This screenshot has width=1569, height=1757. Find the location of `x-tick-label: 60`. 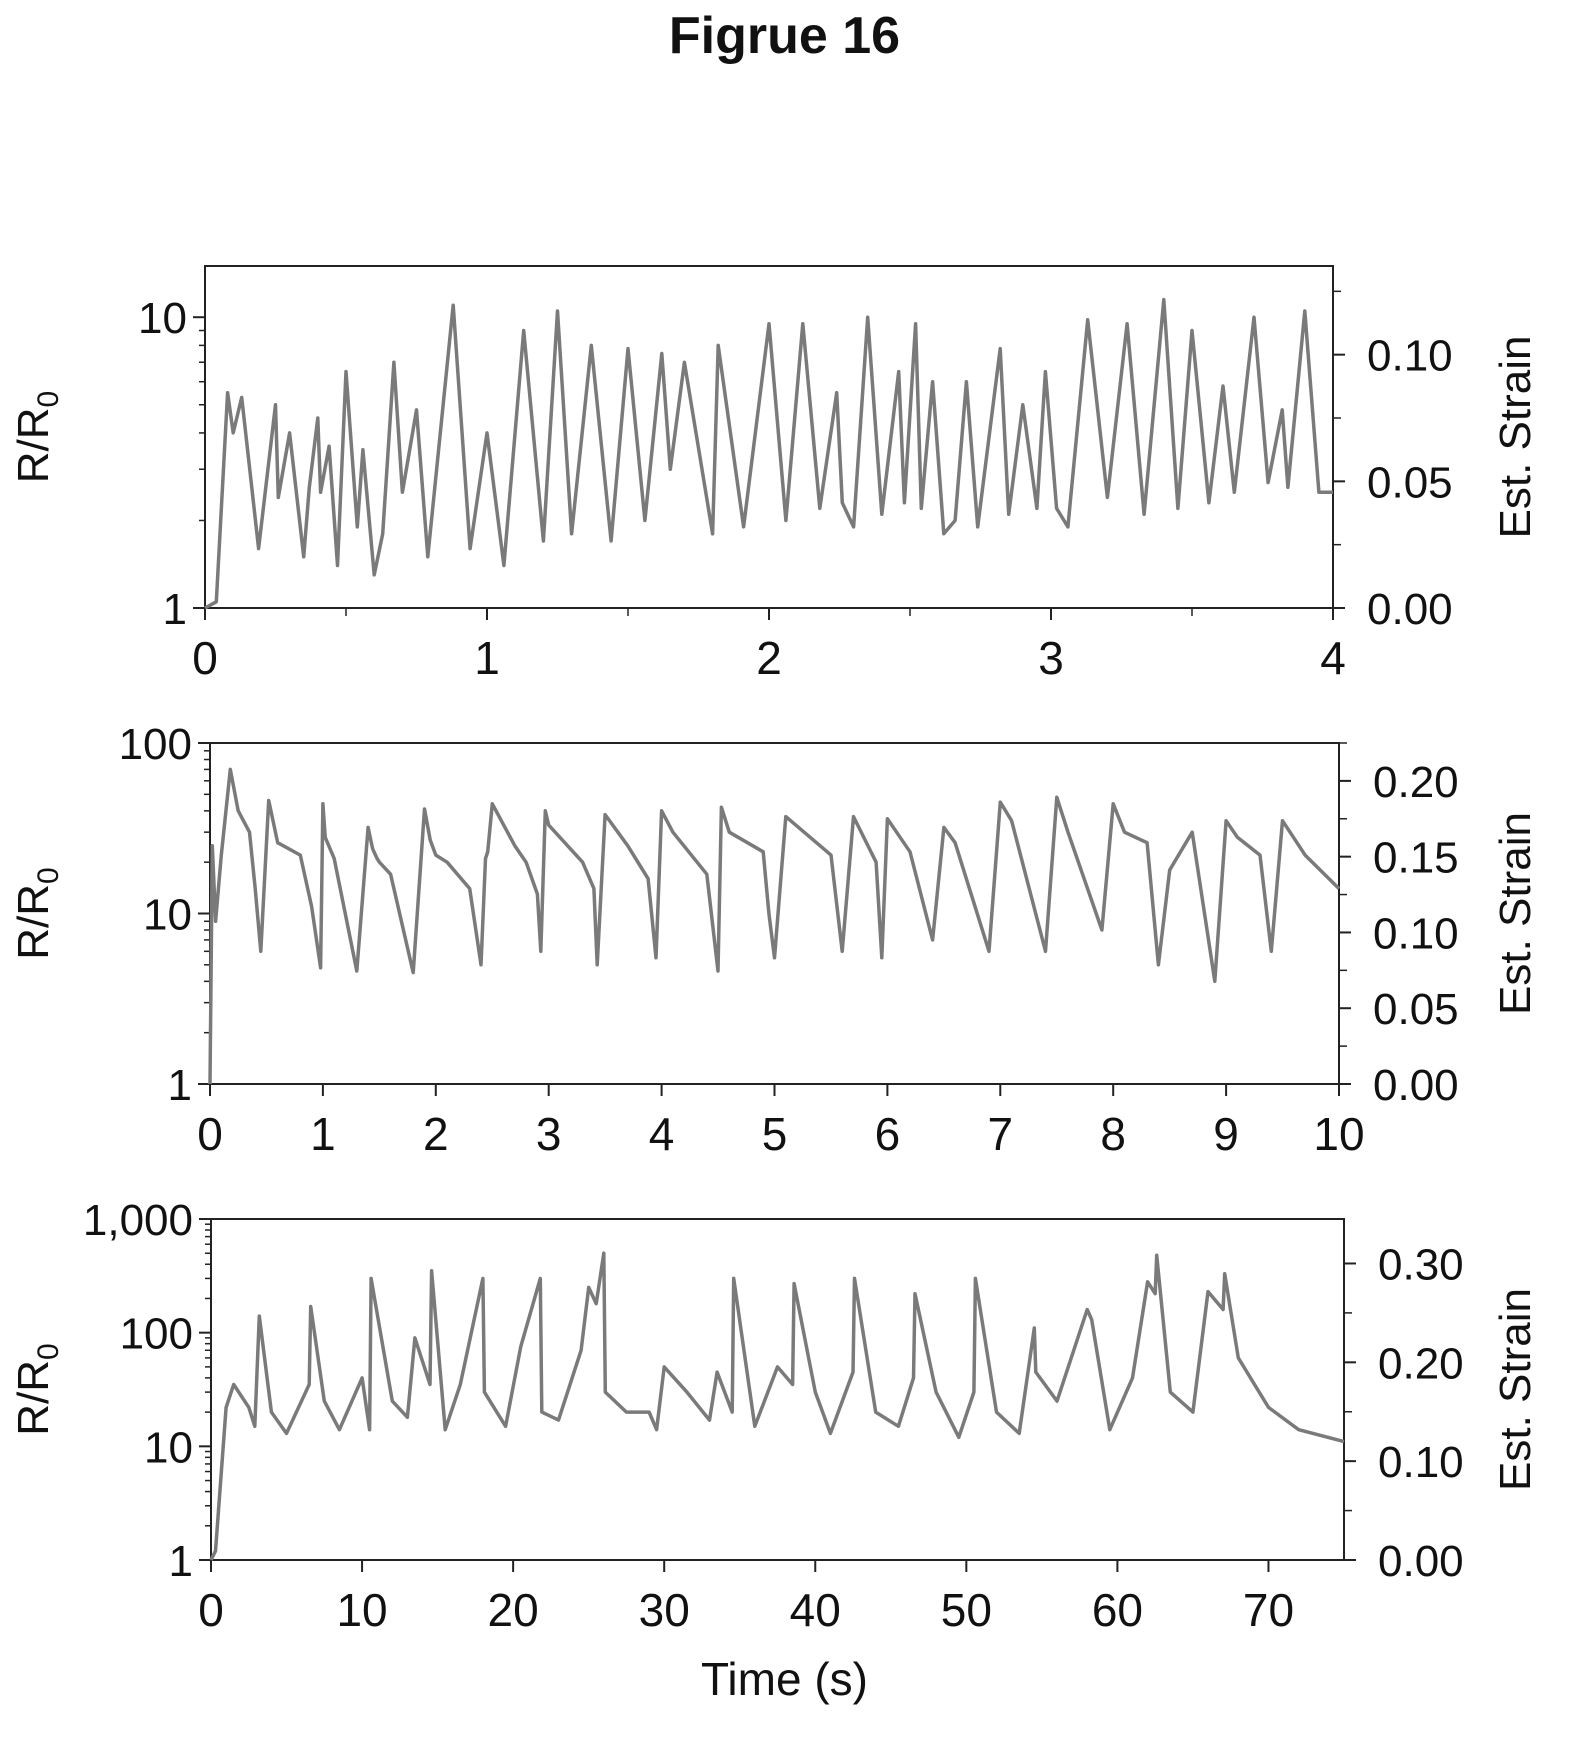

x-tick-label: 60 is located at coordinates (1117, 1610).